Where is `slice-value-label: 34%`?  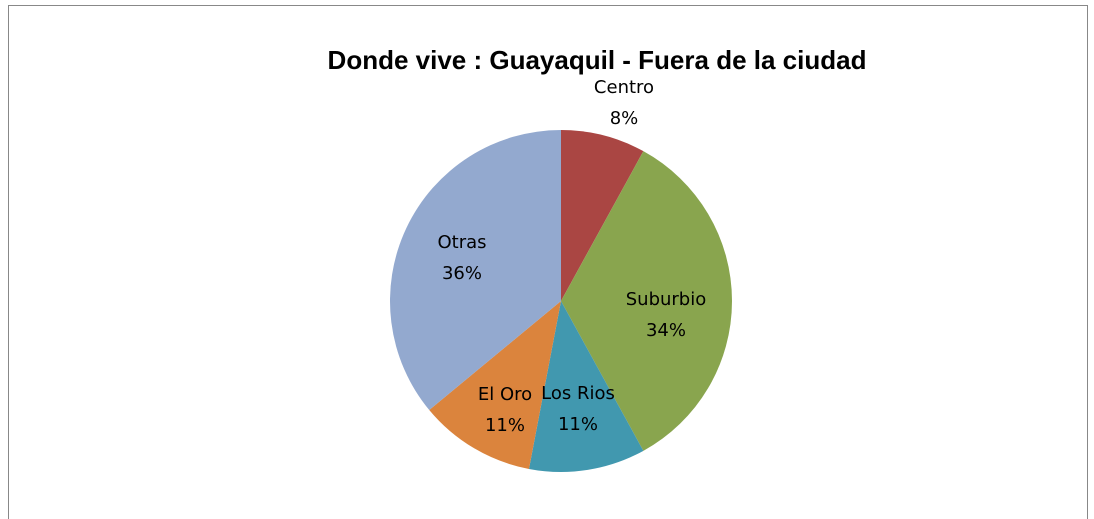 slice-value-label: 34% is located at coordinates (666, 330).